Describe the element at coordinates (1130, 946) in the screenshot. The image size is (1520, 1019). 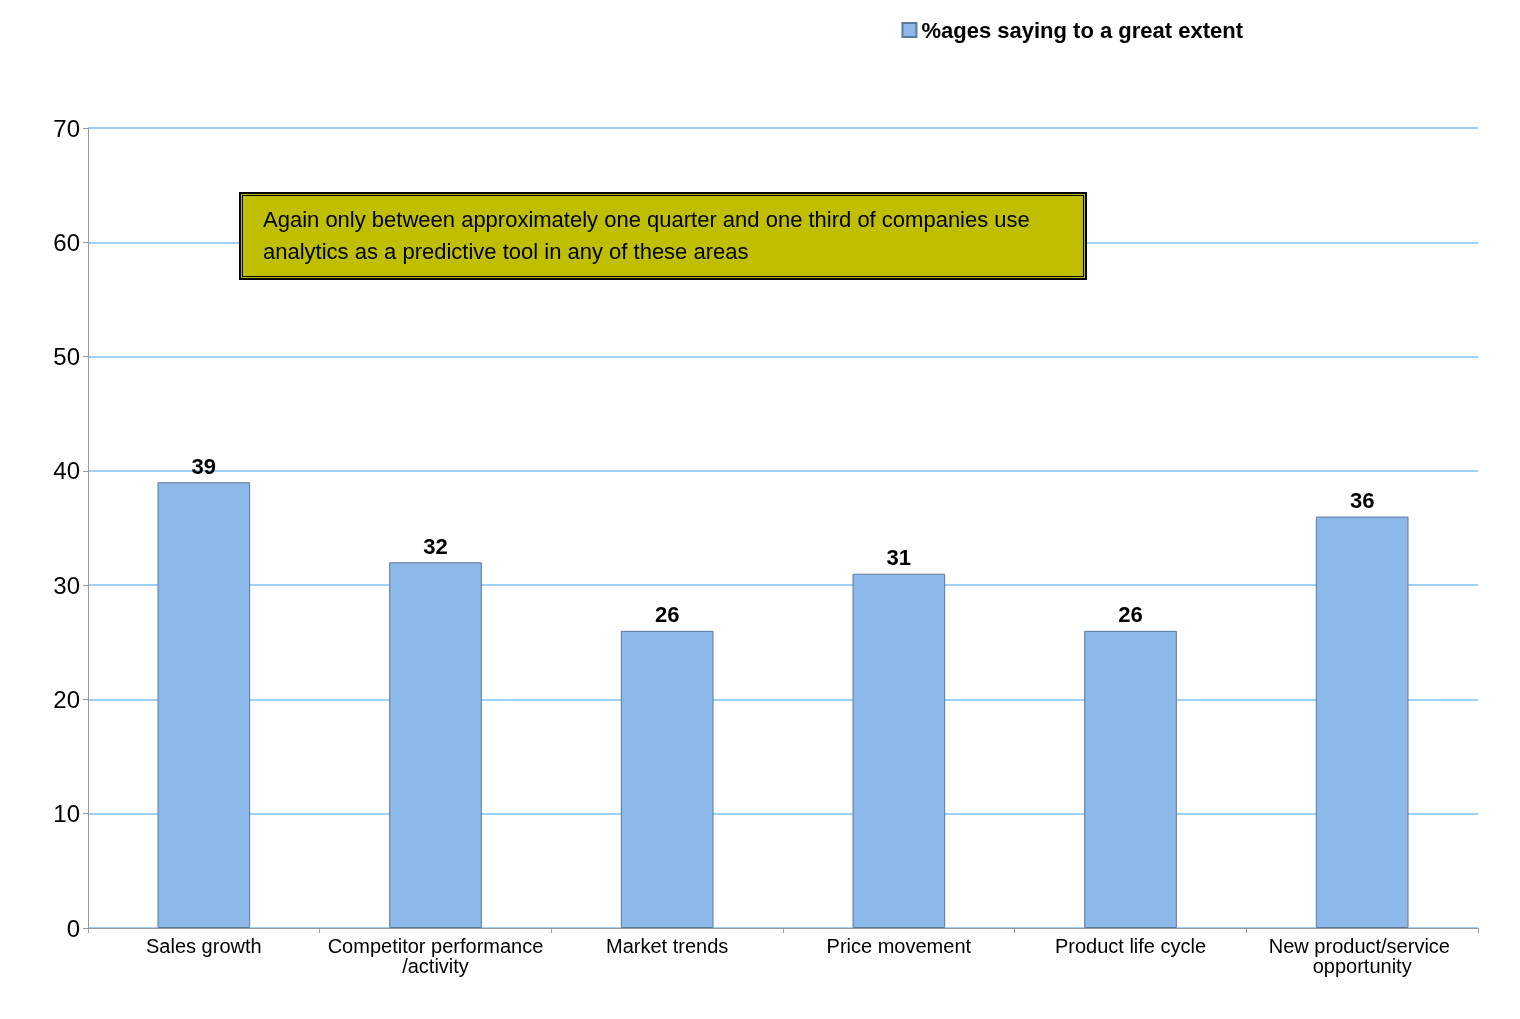
I see `x-tick-label: Product life cycle` at that location.